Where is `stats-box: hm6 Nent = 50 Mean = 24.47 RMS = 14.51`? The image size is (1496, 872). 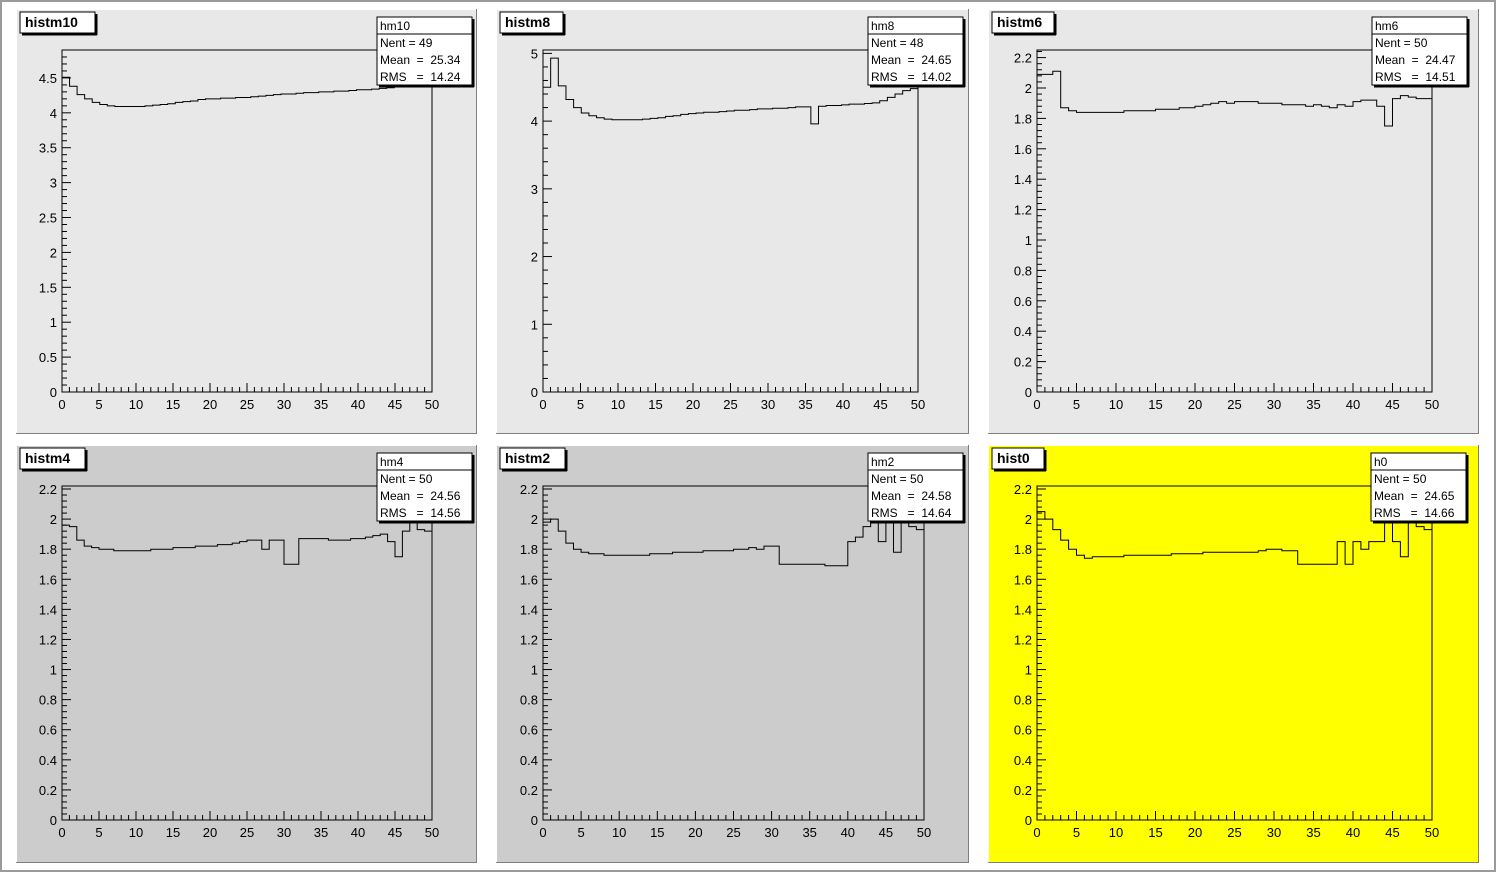
stats-box: hm6 Nent = 50 Mean = 24.47 RMS = 14.51 is located at coordinates (1420, 52).